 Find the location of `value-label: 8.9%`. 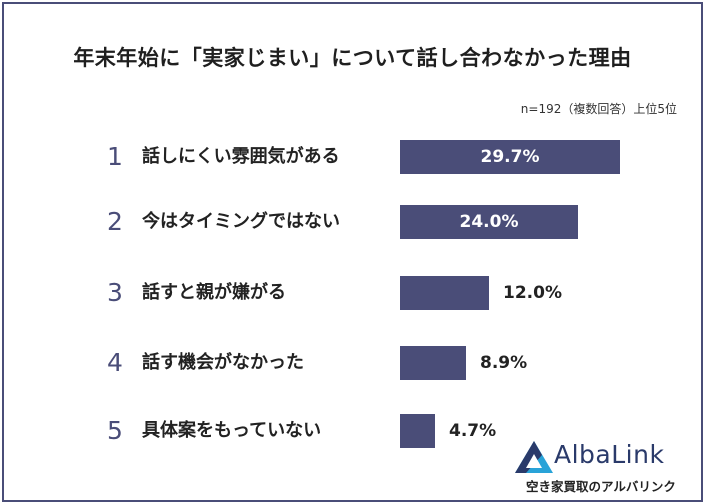

value-label: 8.9% is located at coordinates (504, 363).